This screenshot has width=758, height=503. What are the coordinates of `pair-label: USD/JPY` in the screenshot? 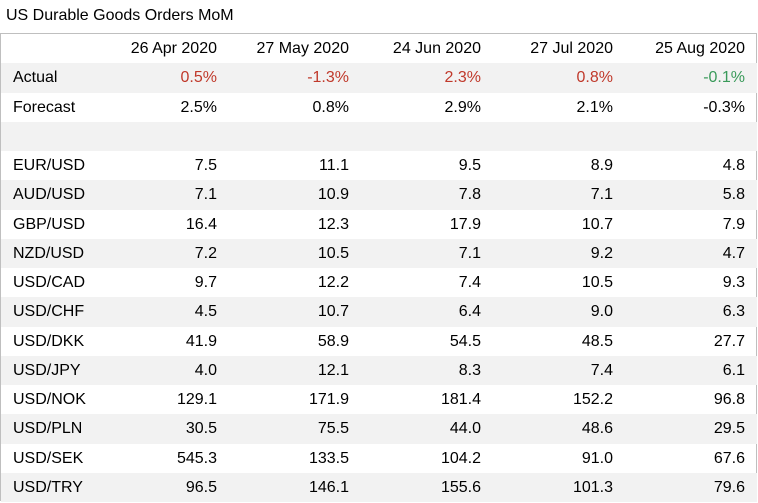 It's located at (47, 370).